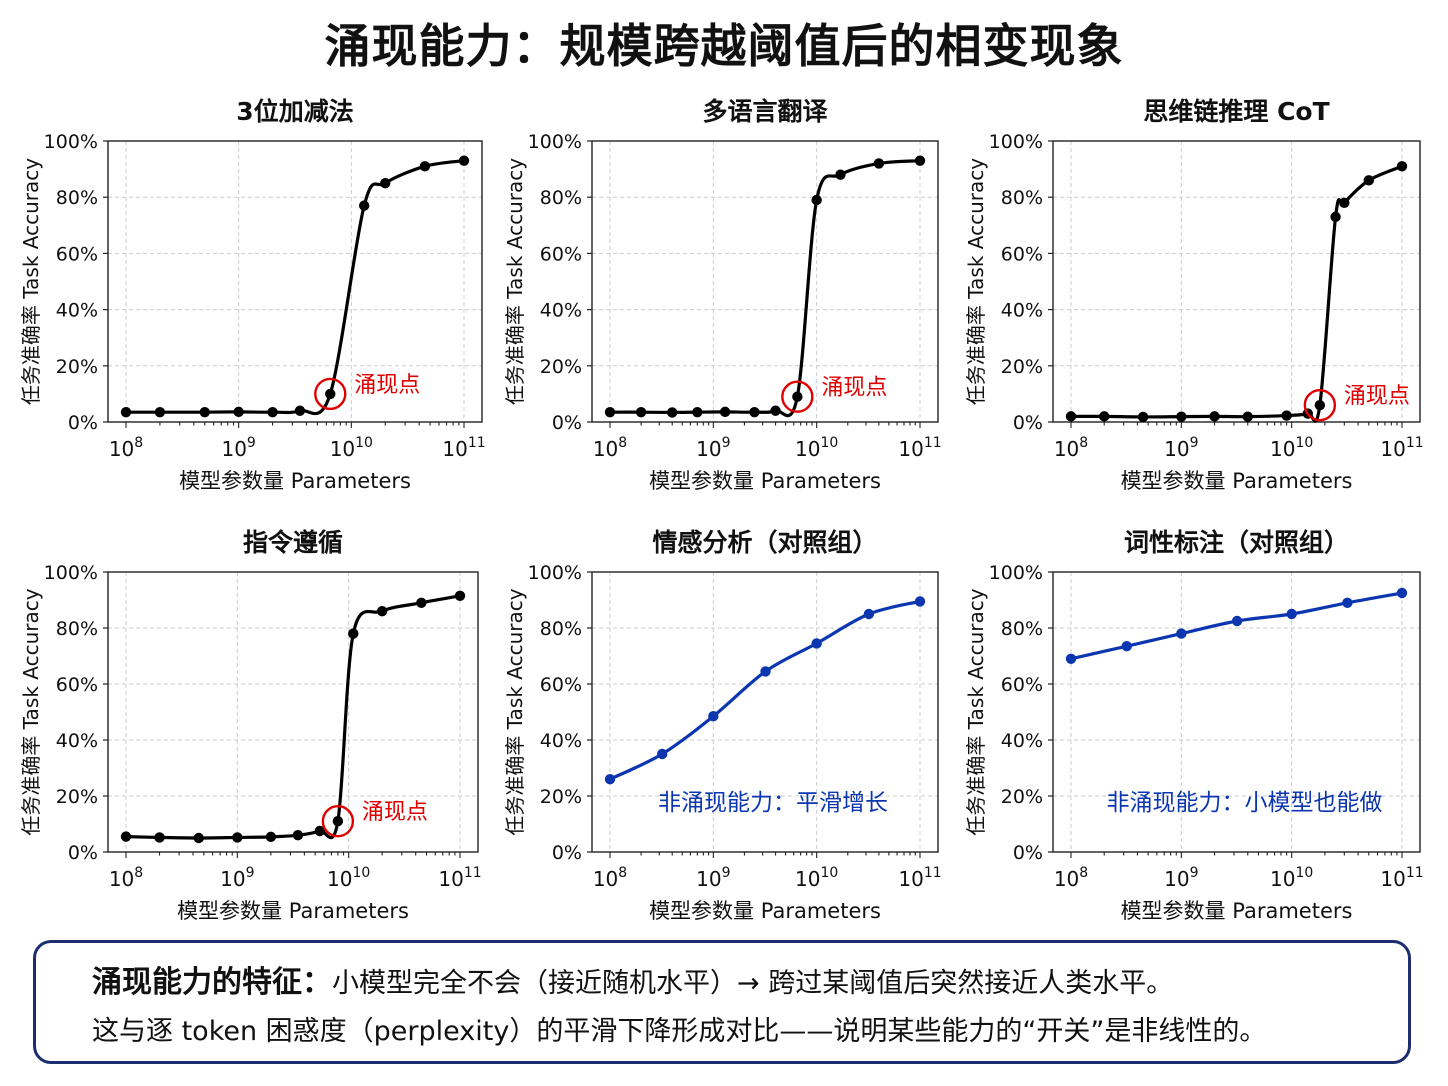  What do you see at coordinates (753, 983) in the screenshot?
I see `summary-text-1: 小模型完全不会（接近随机水平）→ 跨过某阈值后突然接近人类水平。` at bounding box center [753, 983].